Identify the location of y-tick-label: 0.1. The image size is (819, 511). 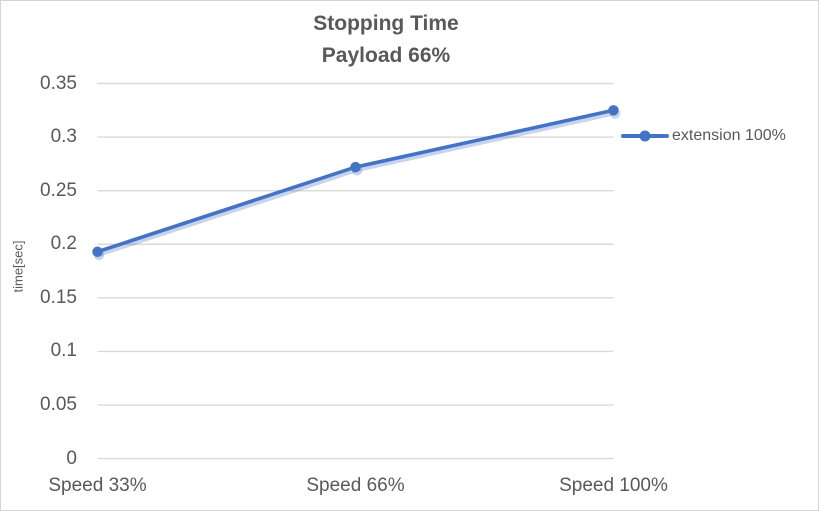
(63, 351).